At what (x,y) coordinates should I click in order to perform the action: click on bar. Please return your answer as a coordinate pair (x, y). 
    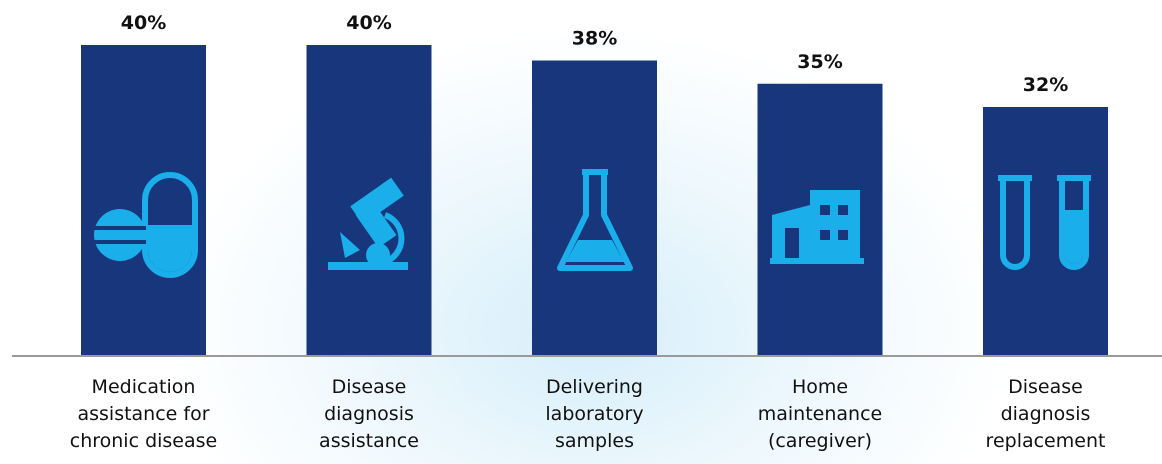
    Looking at the image, I should click on (594, 207).